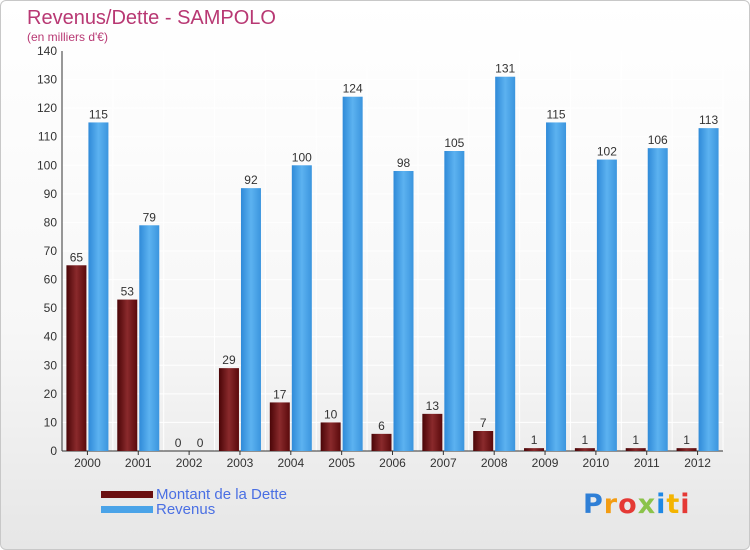 The height and width of the screenshot is (550, 750). I want to click on bar-revenus-2009, so click(556, 286).